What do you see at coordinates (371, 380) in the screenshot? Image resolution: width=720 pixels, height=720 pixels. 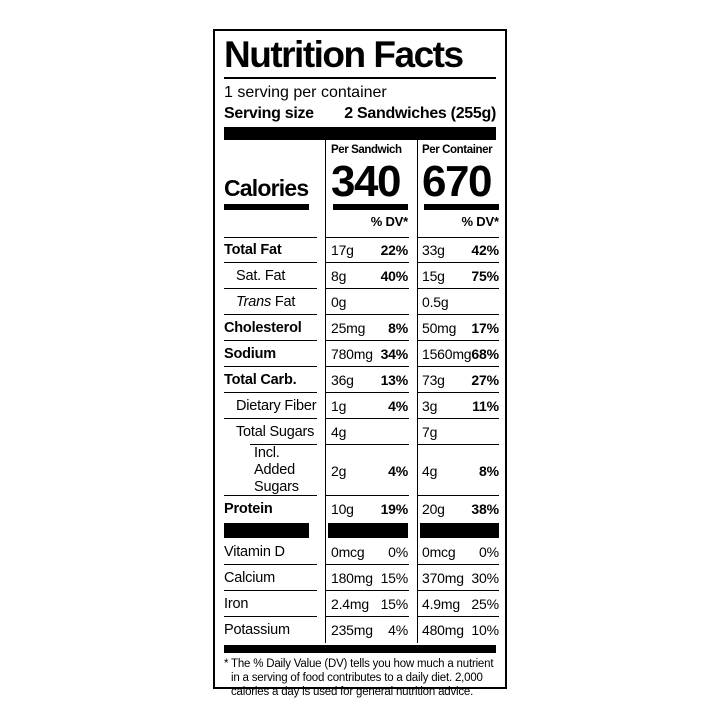 I see `row-total-carb-per-sandwich: 36g 13%` at bounding box center [371, 380].